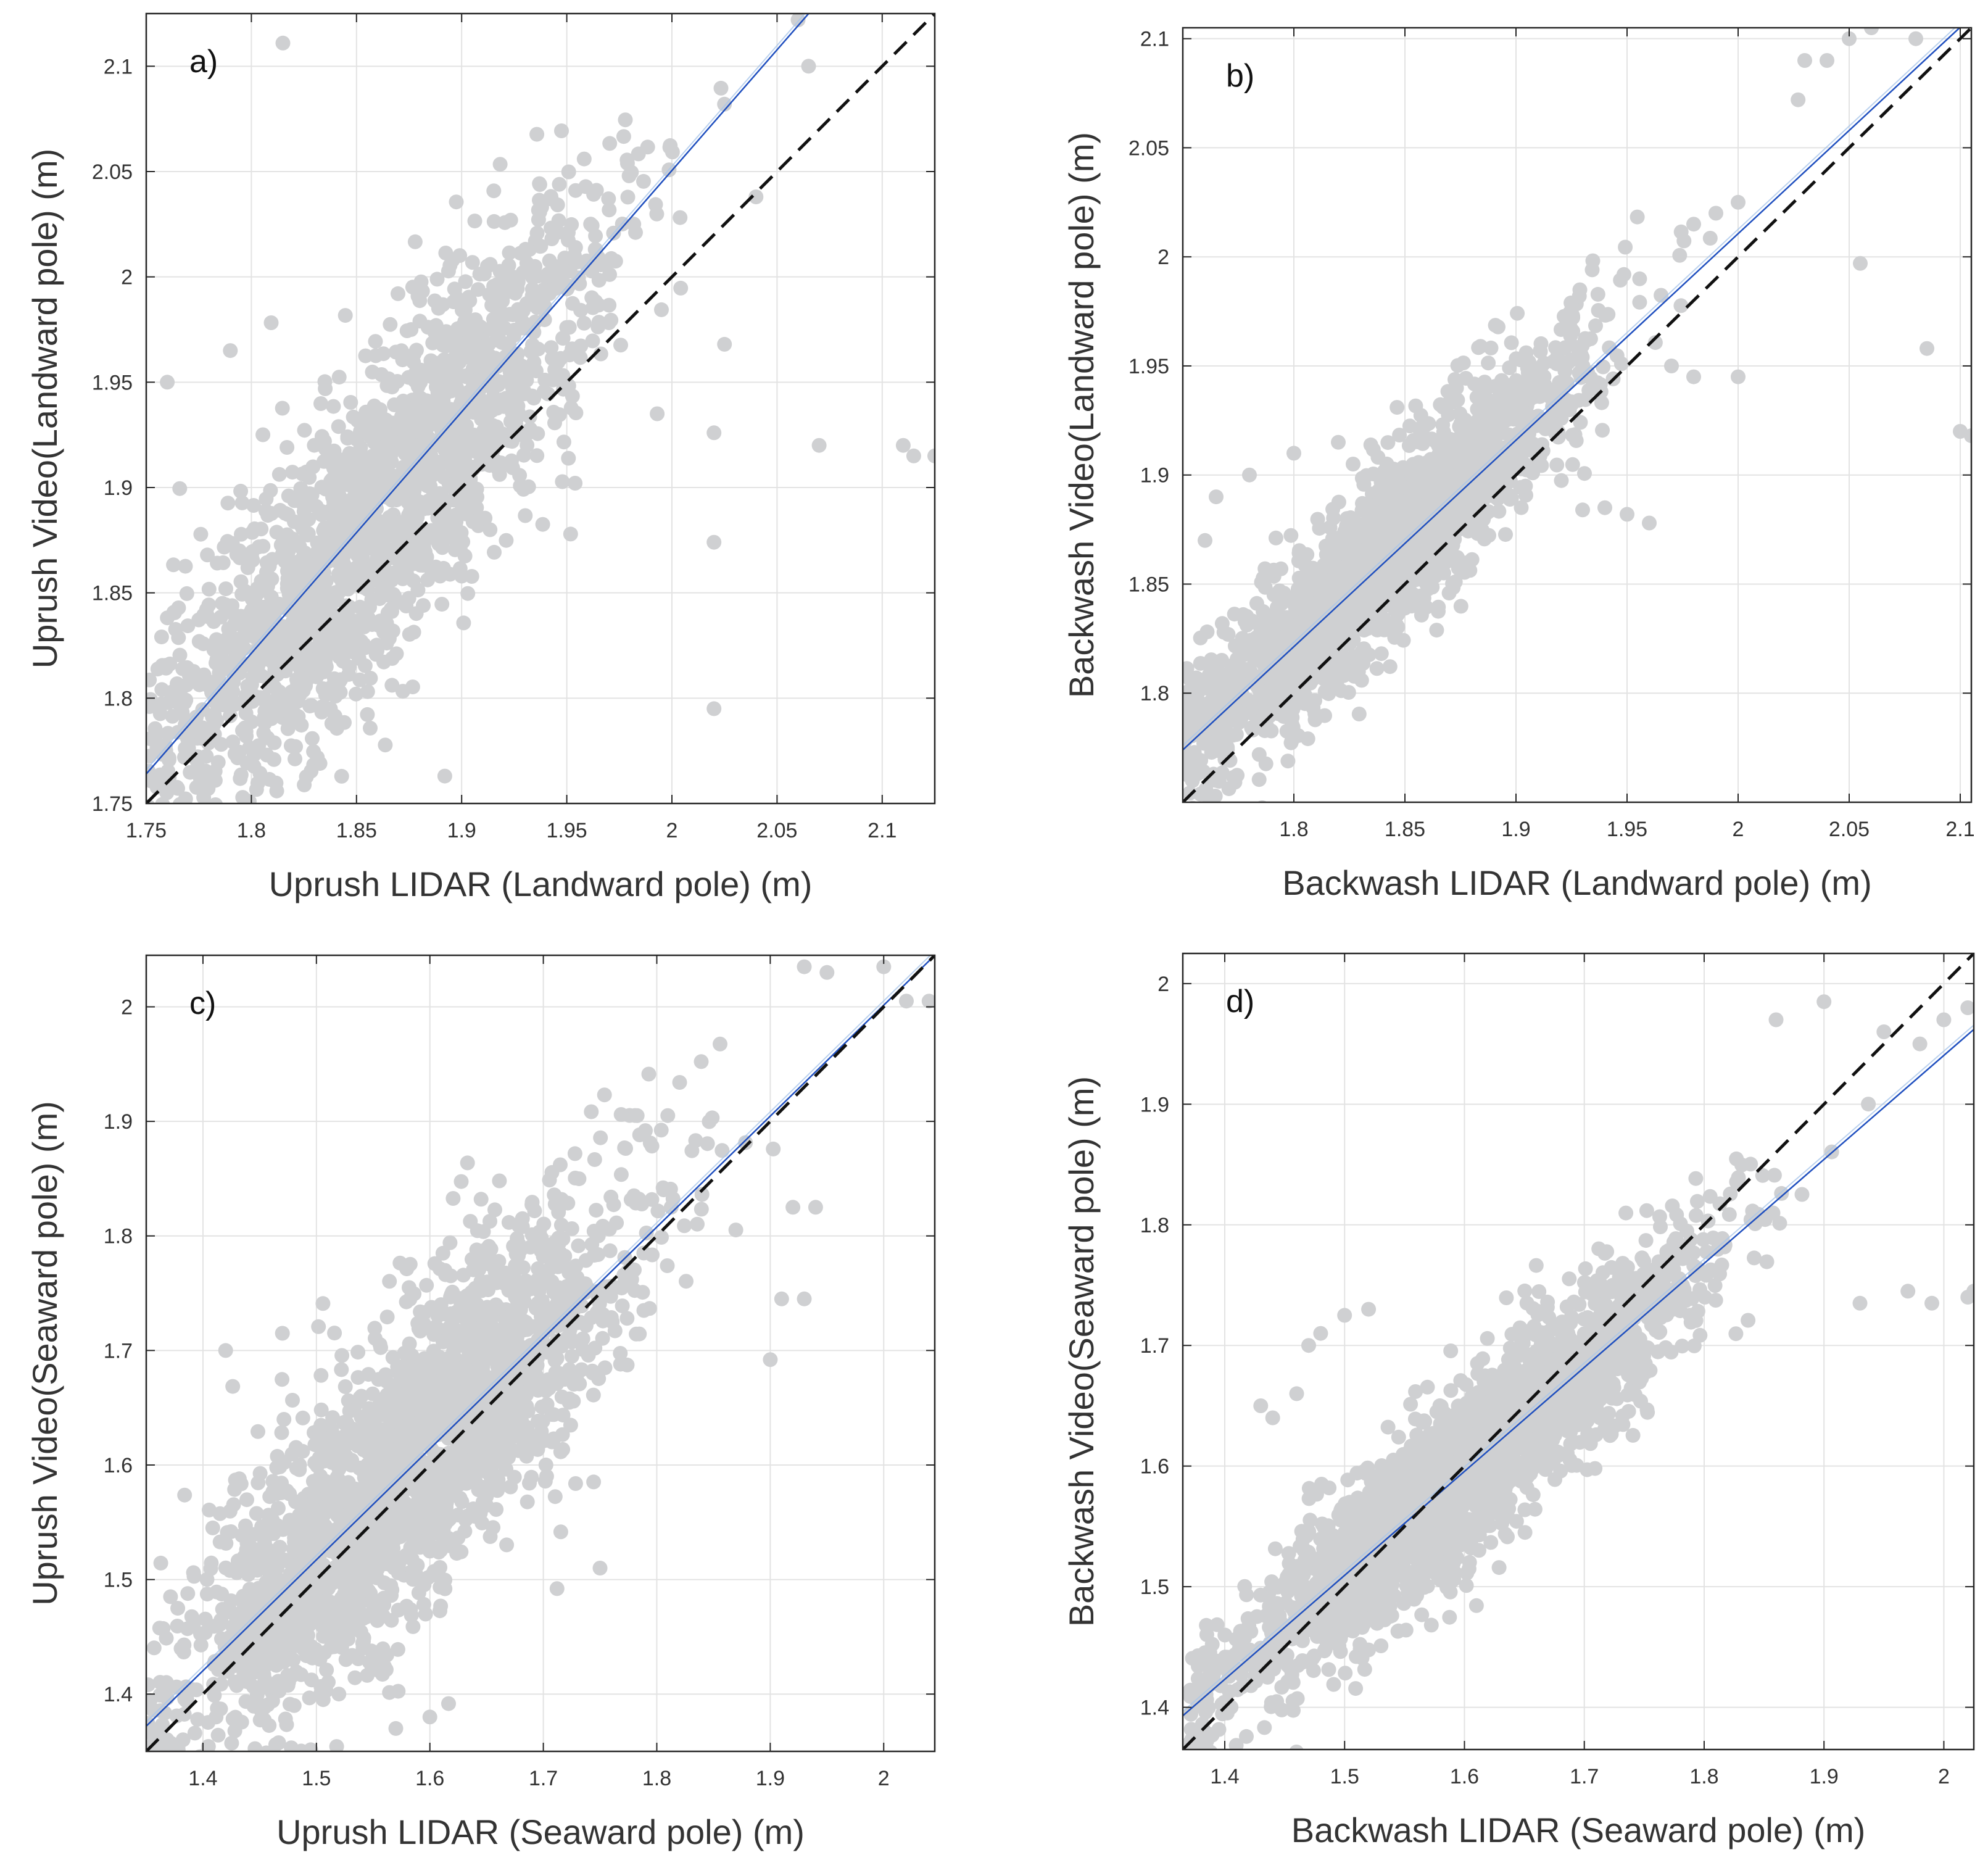 The width and height of the screenshot is (1988, 1868). Describe the element at coordinates (776, 830) in the screenshot. I see `x-tick-label: 2.05` at that location.